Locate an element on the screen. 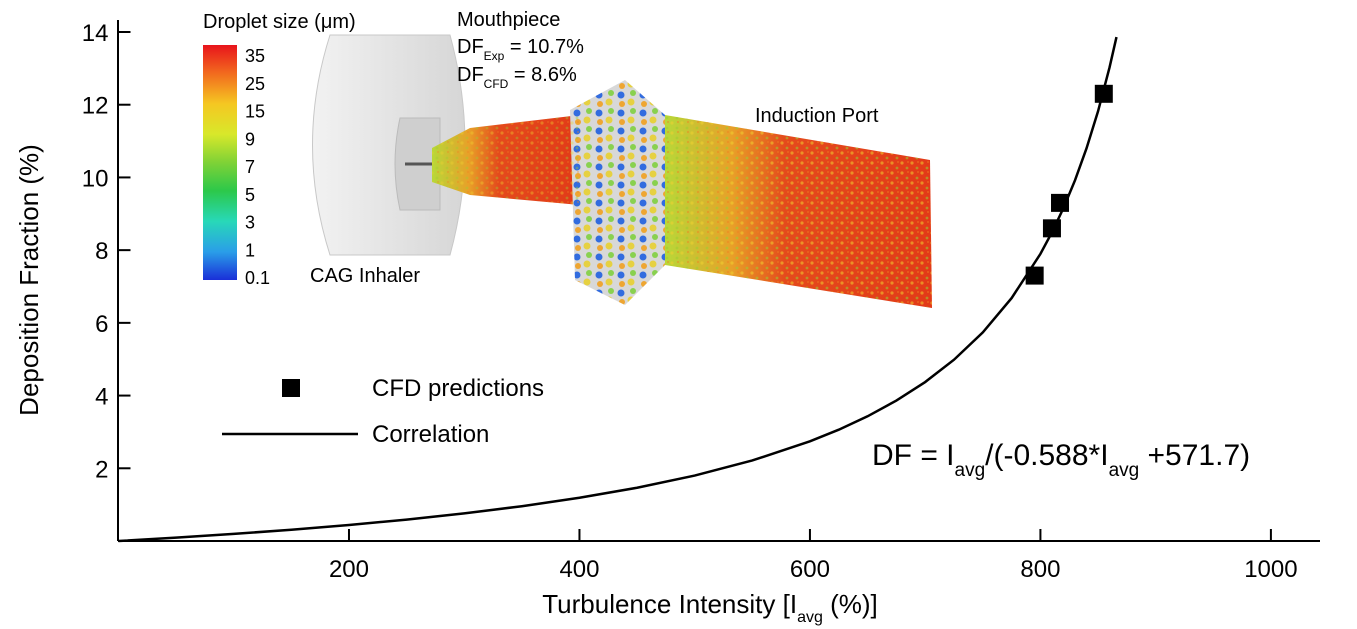 The height and width of the screenshot is (629, 1357). colorbar-label: 7 is located at coordinates (250, 167).